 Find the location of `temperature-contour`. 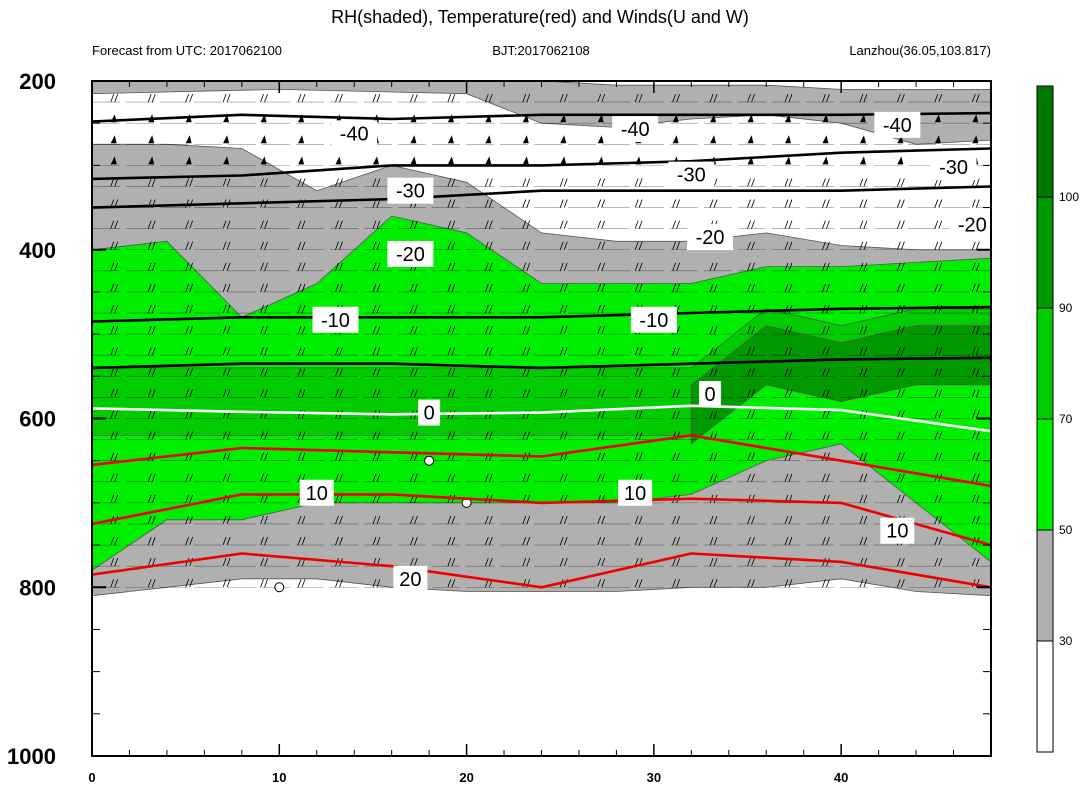

temperature-contour is located at coordinates (541, 520).